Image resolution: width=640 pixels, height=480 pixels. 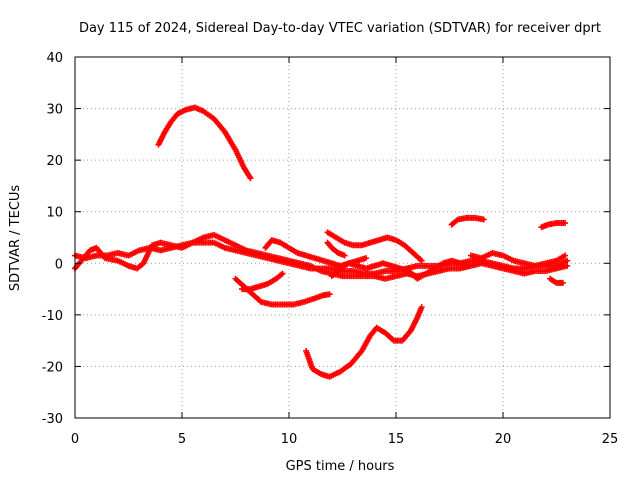 I want to click on series-arc-right-c, so click(x=556, y=280).